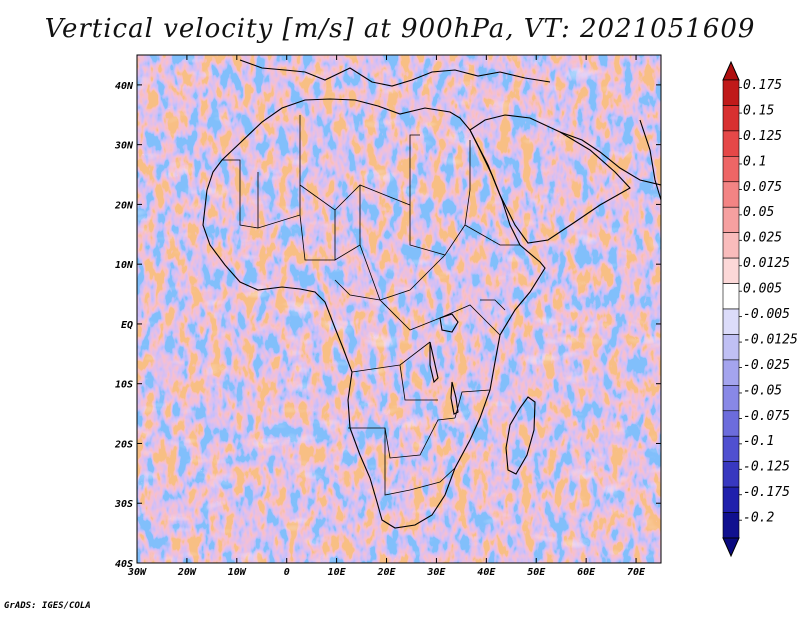 The image size is (800, 618). I want to click on madagascar-coastline, so click(520, 435).